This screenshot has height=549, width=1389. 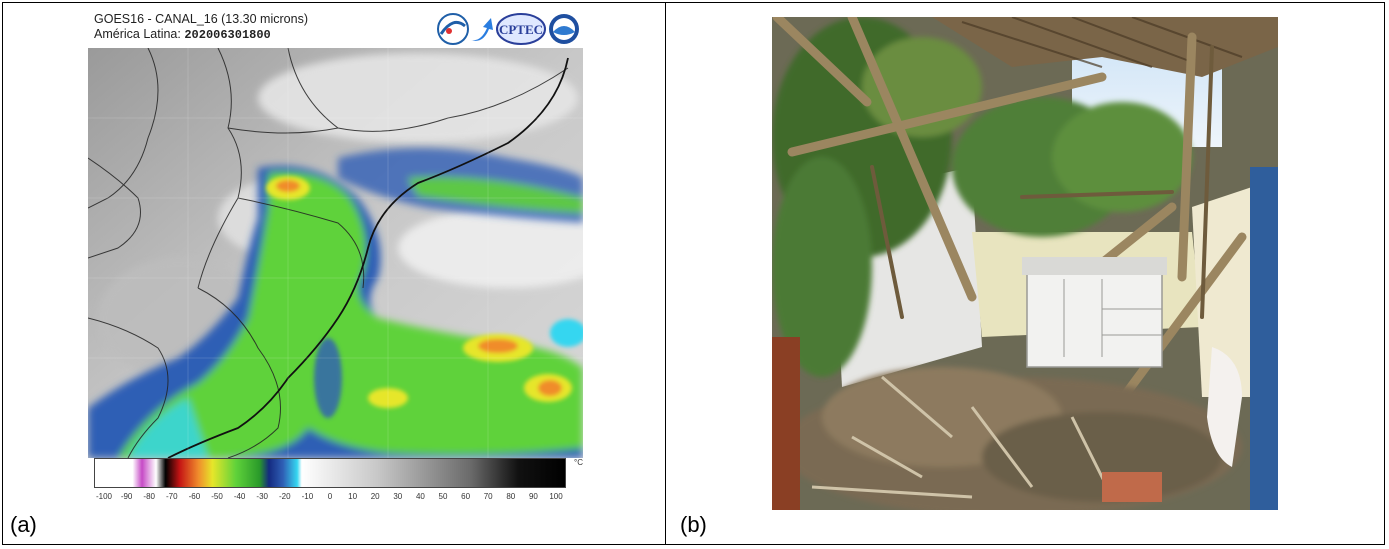 I want to click on colorbar-tick-label: -10, so click(x=307, y=496).